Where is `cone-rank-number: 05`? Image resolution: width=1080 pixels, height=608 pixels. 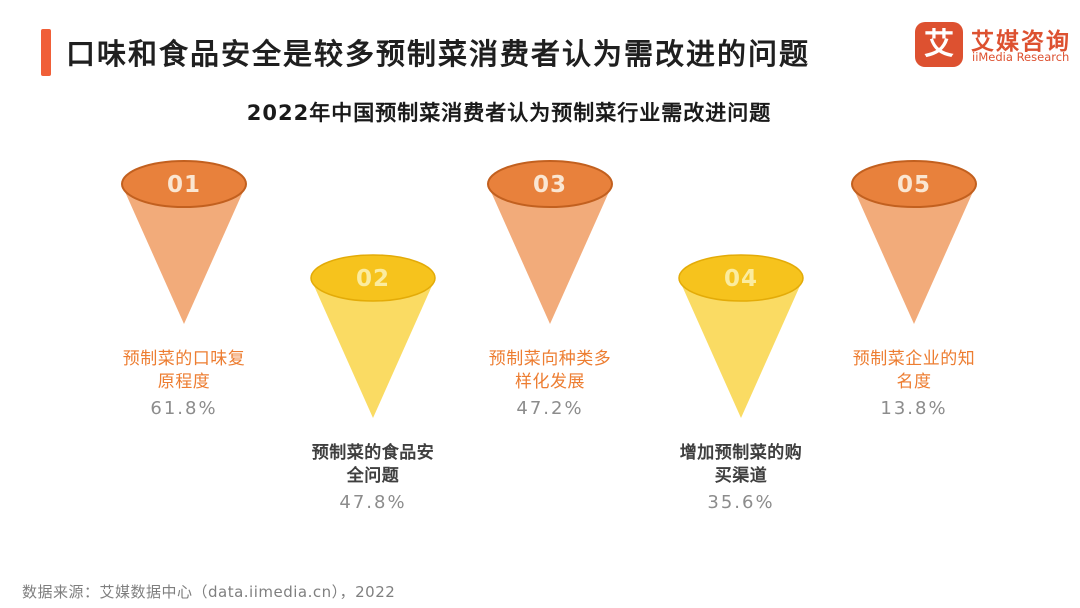 cone-rank-number: 05 is located at coordinates (914, 185).